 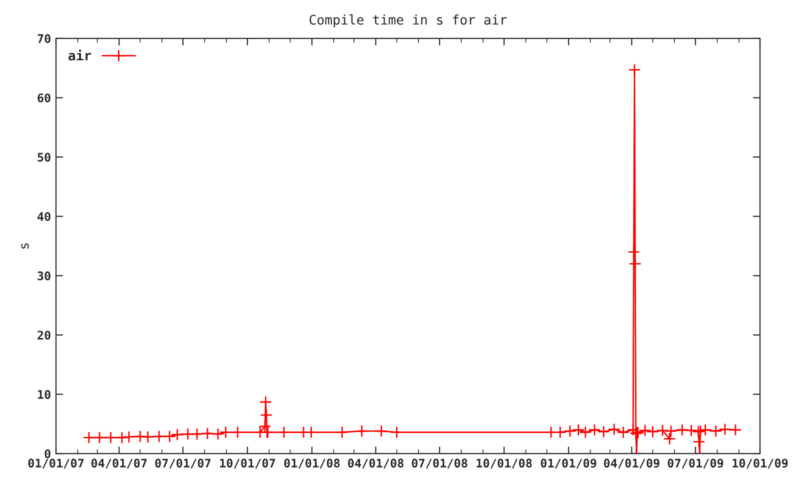 I want to click on y-tick-label: 0, so click(x=47, y=453).